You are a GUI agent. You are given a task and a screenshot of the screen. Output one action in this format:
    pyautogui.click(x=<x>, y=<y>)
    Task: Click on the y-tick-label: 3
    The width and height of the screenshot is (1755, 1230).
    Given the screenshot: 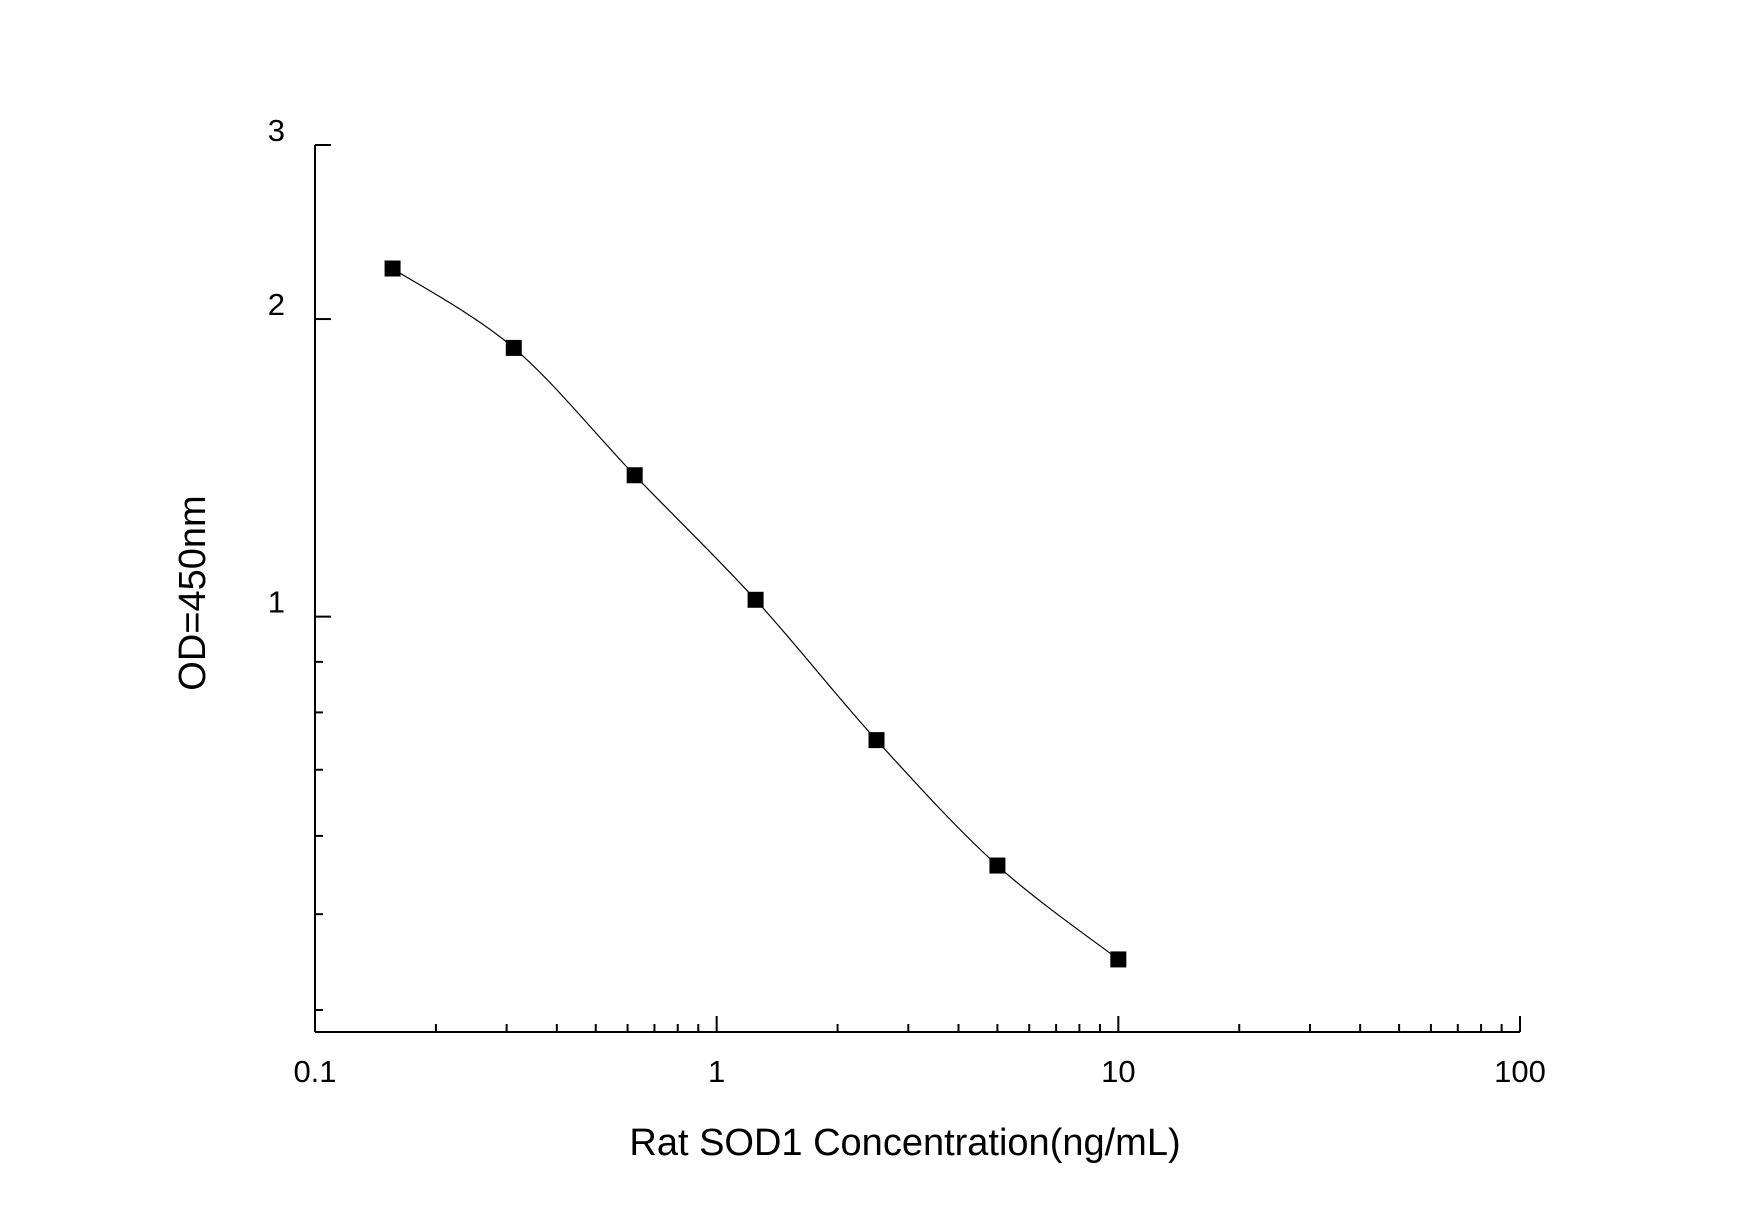 What is the action you would take?
    pyautogui.click(x=276, y=130)
    